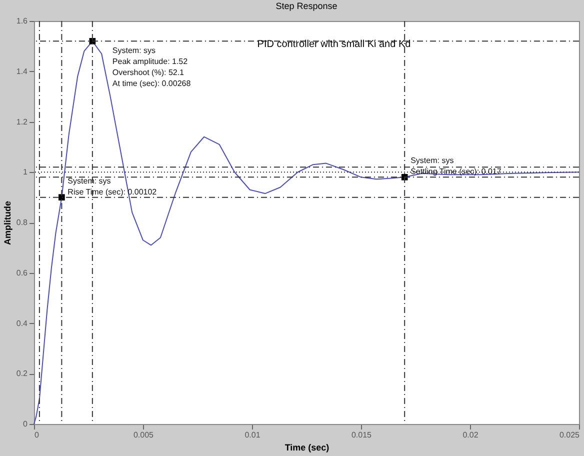 The width and height of the screenshot is (584, 456). What do you see at coordinates (569, 435) in the screenshot?
I see `x-tick-label: 0.025` at bounding box center [569, 435].